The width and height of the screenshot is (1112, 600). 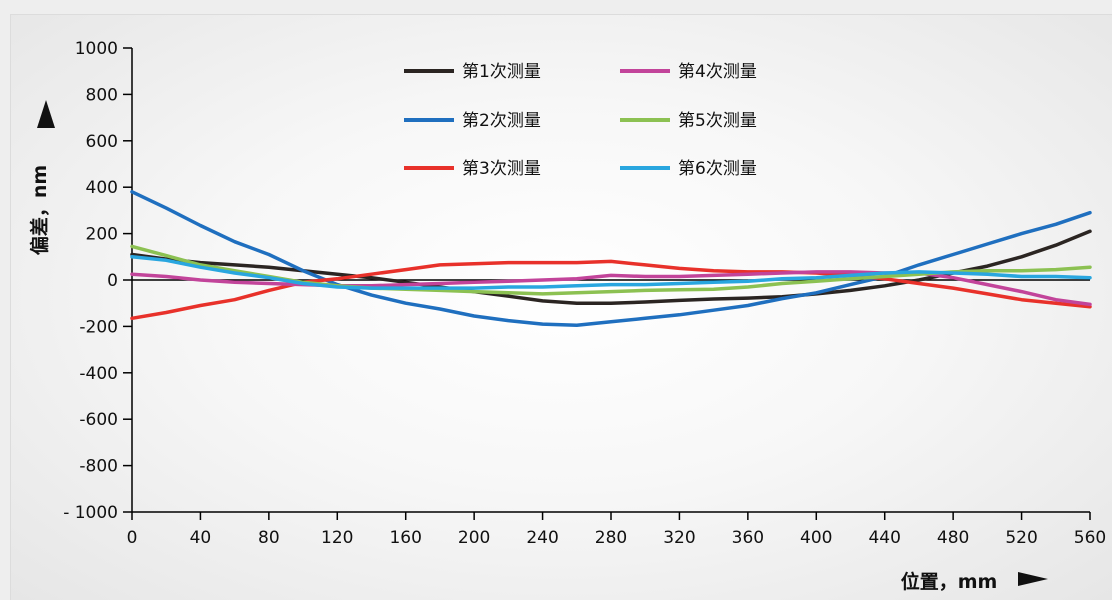 I want to click on y-tick-label: 1000, so click(x=96, y=49).